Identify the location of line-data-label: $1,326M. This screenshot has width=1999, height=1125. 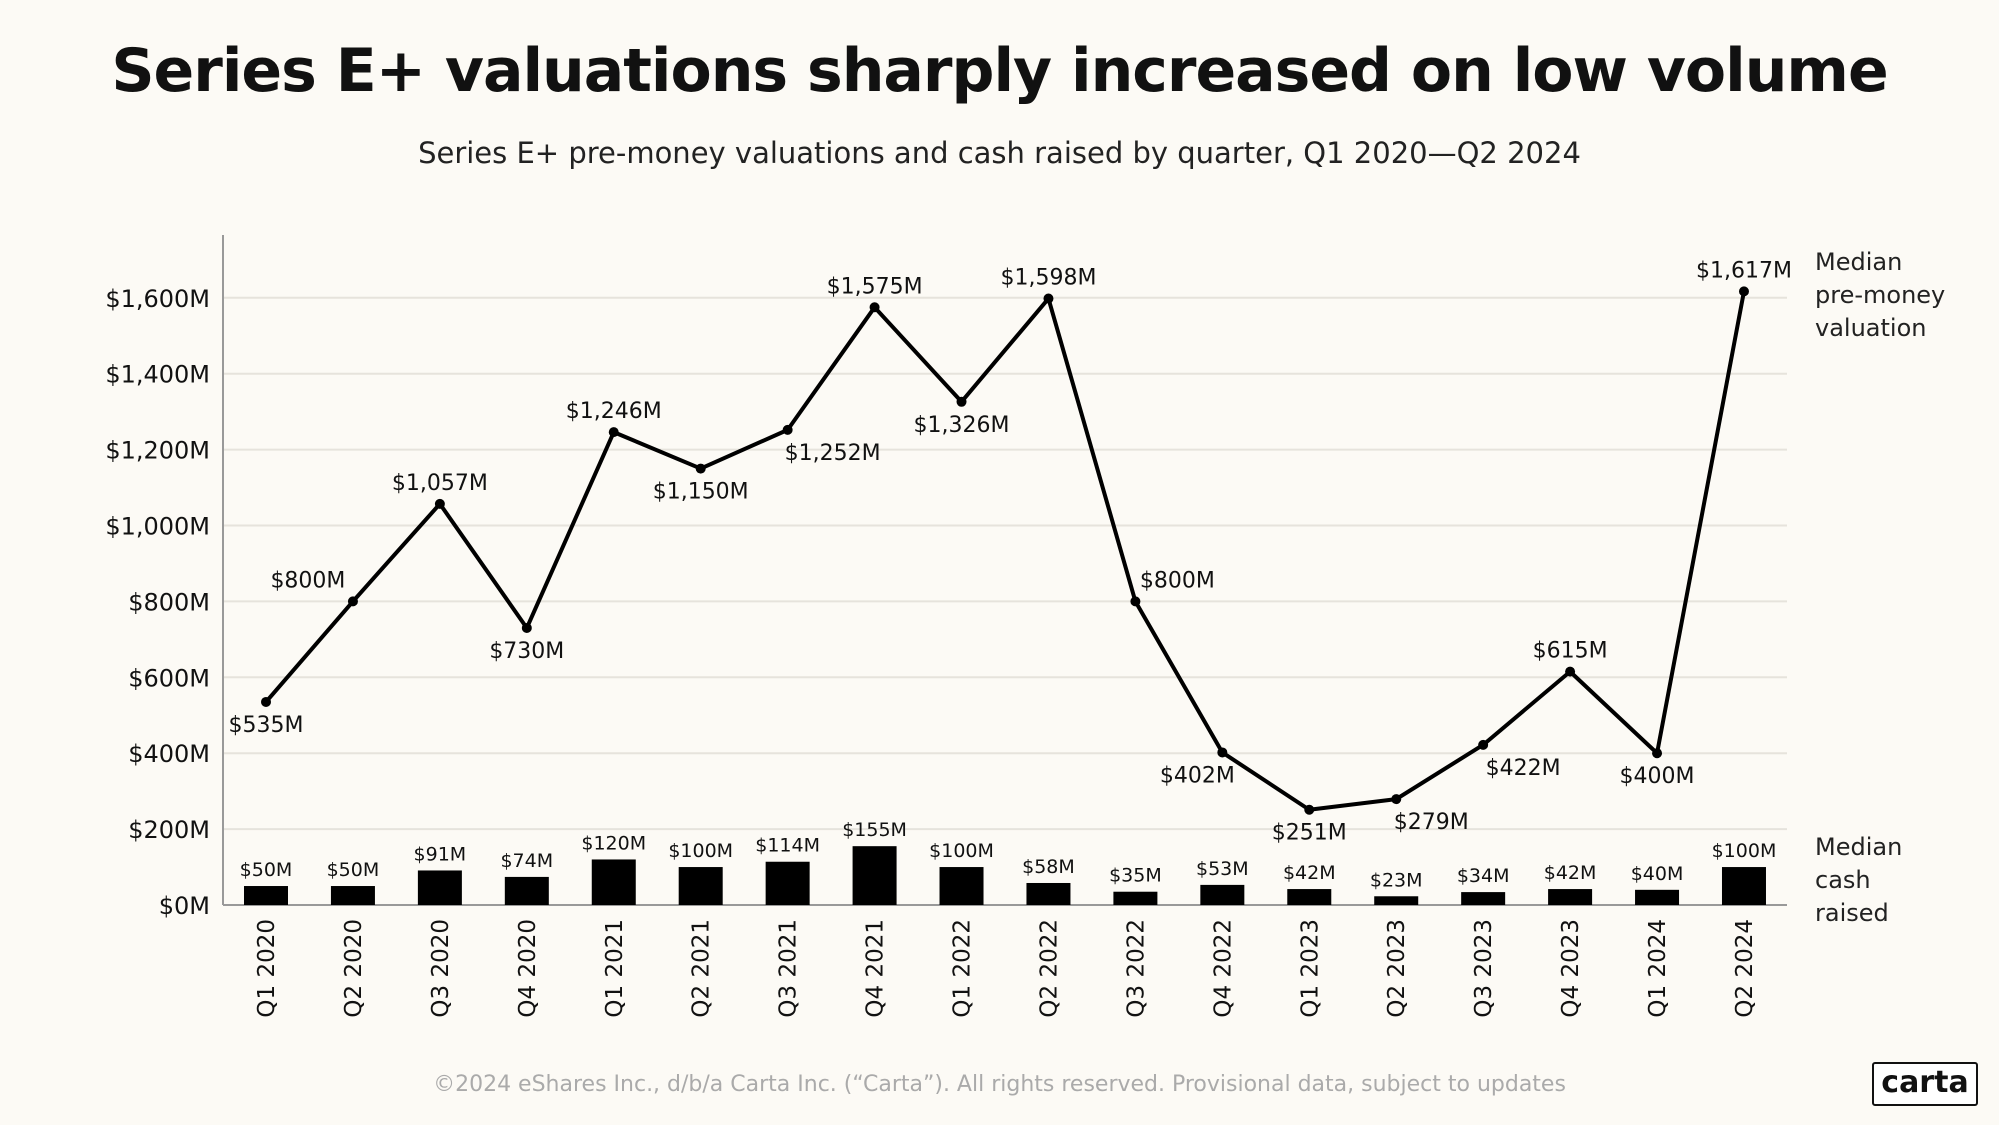
(962, 425).